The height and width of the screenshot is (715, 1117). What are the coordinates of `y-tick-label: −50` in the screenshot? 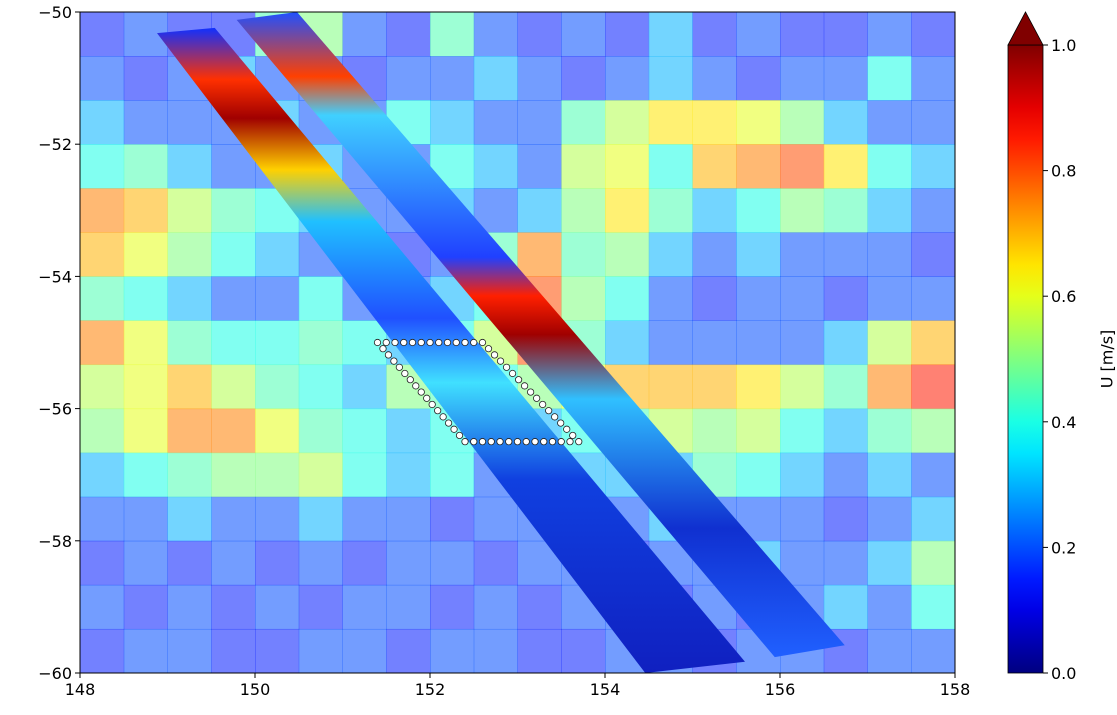 It's located at (55, 12).